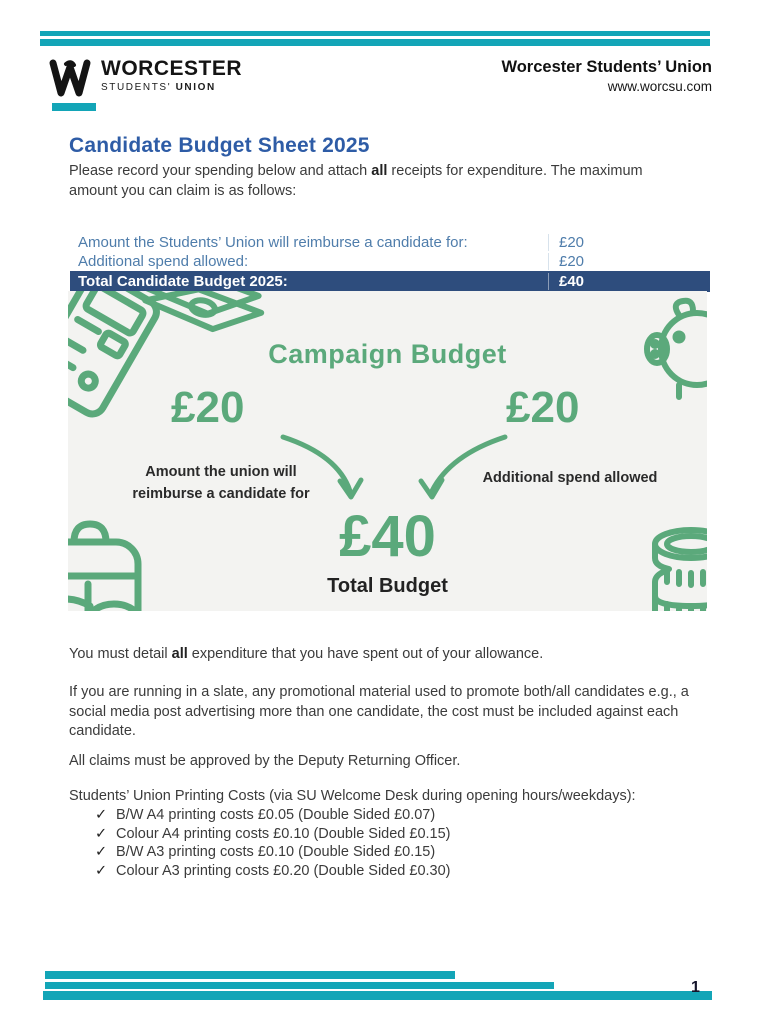 Image resolution: width=770 pixels, height=1024 pixels. What do you see at coordinates (250, 975) in the screenshot?
I see `footer-accent-bar-short` at bounding box center [250, 975].